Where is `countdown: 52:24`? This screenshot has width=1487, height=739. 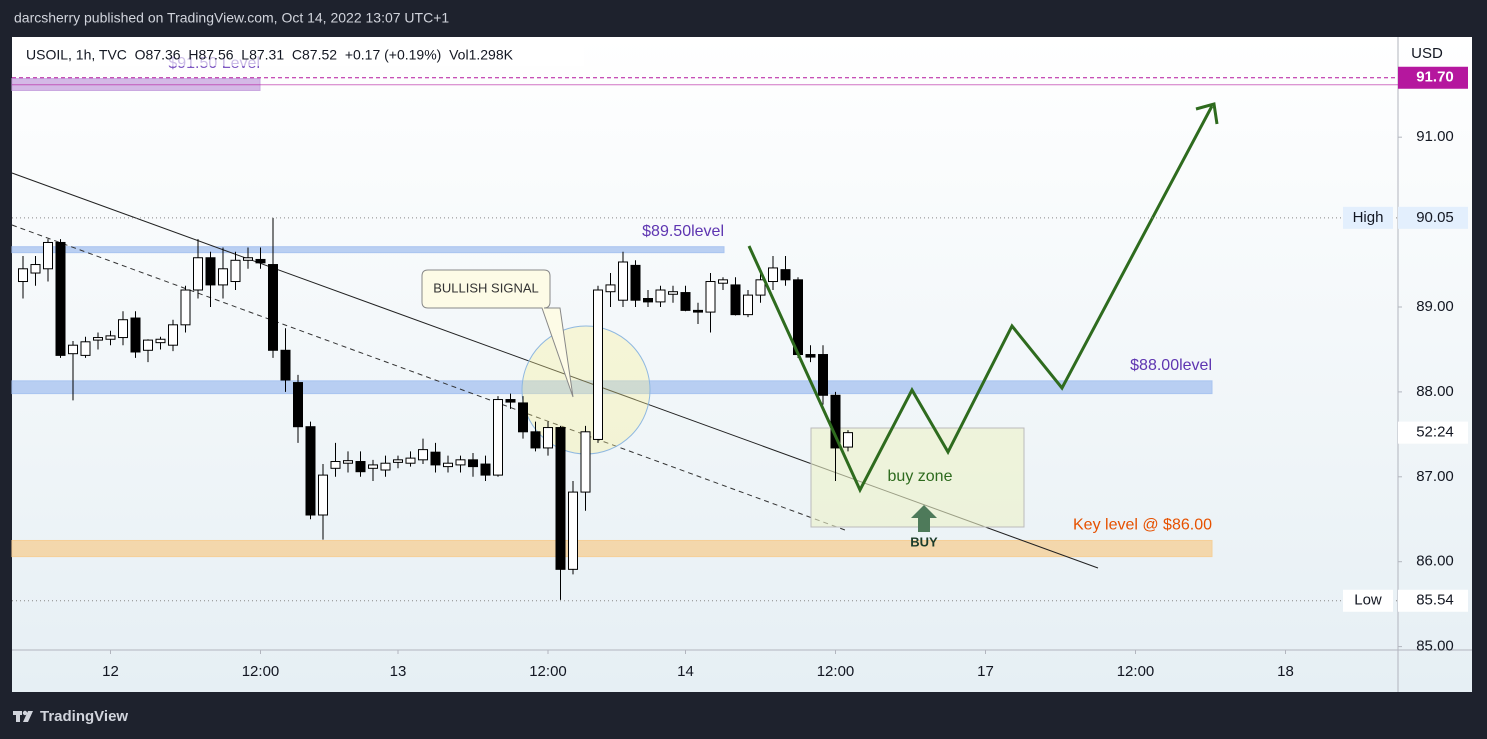
countdown: 52:24 is located at coordinates (1435, 432).